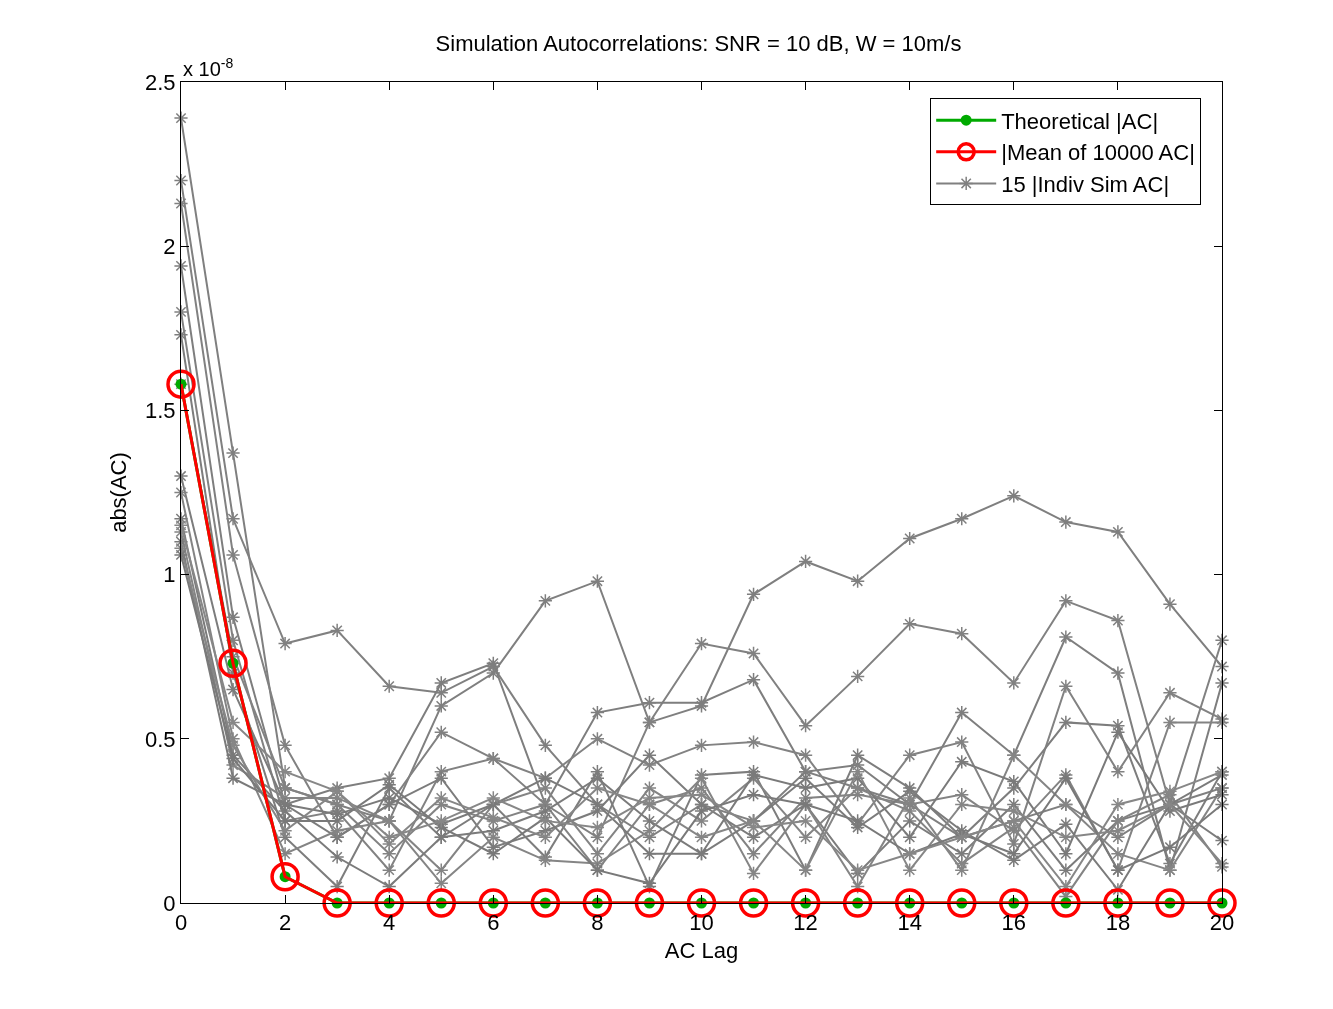 The height and width of the screenshot is (1009, 1333). Describe the element at coordinates (160, 739) in the screenshot. I see `y-tick-label: 0.5` at that location.